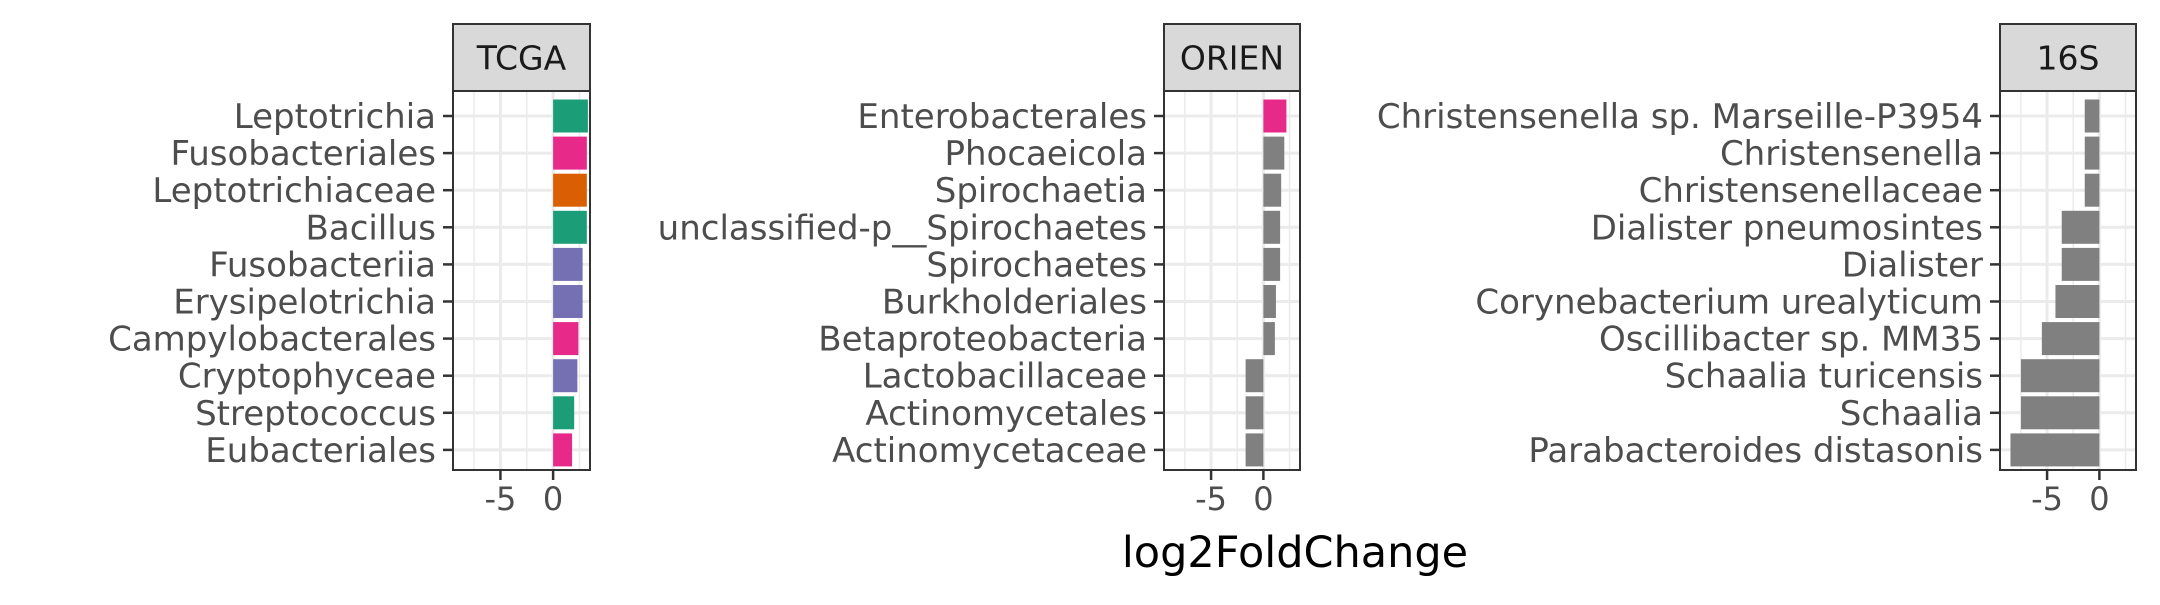 This screenshot has width=2160, height=605. What do you see at coordinates (303, 154) in the screenshot?
I see `category-label: Fusobacteriales` at bounding box center [303, 154].